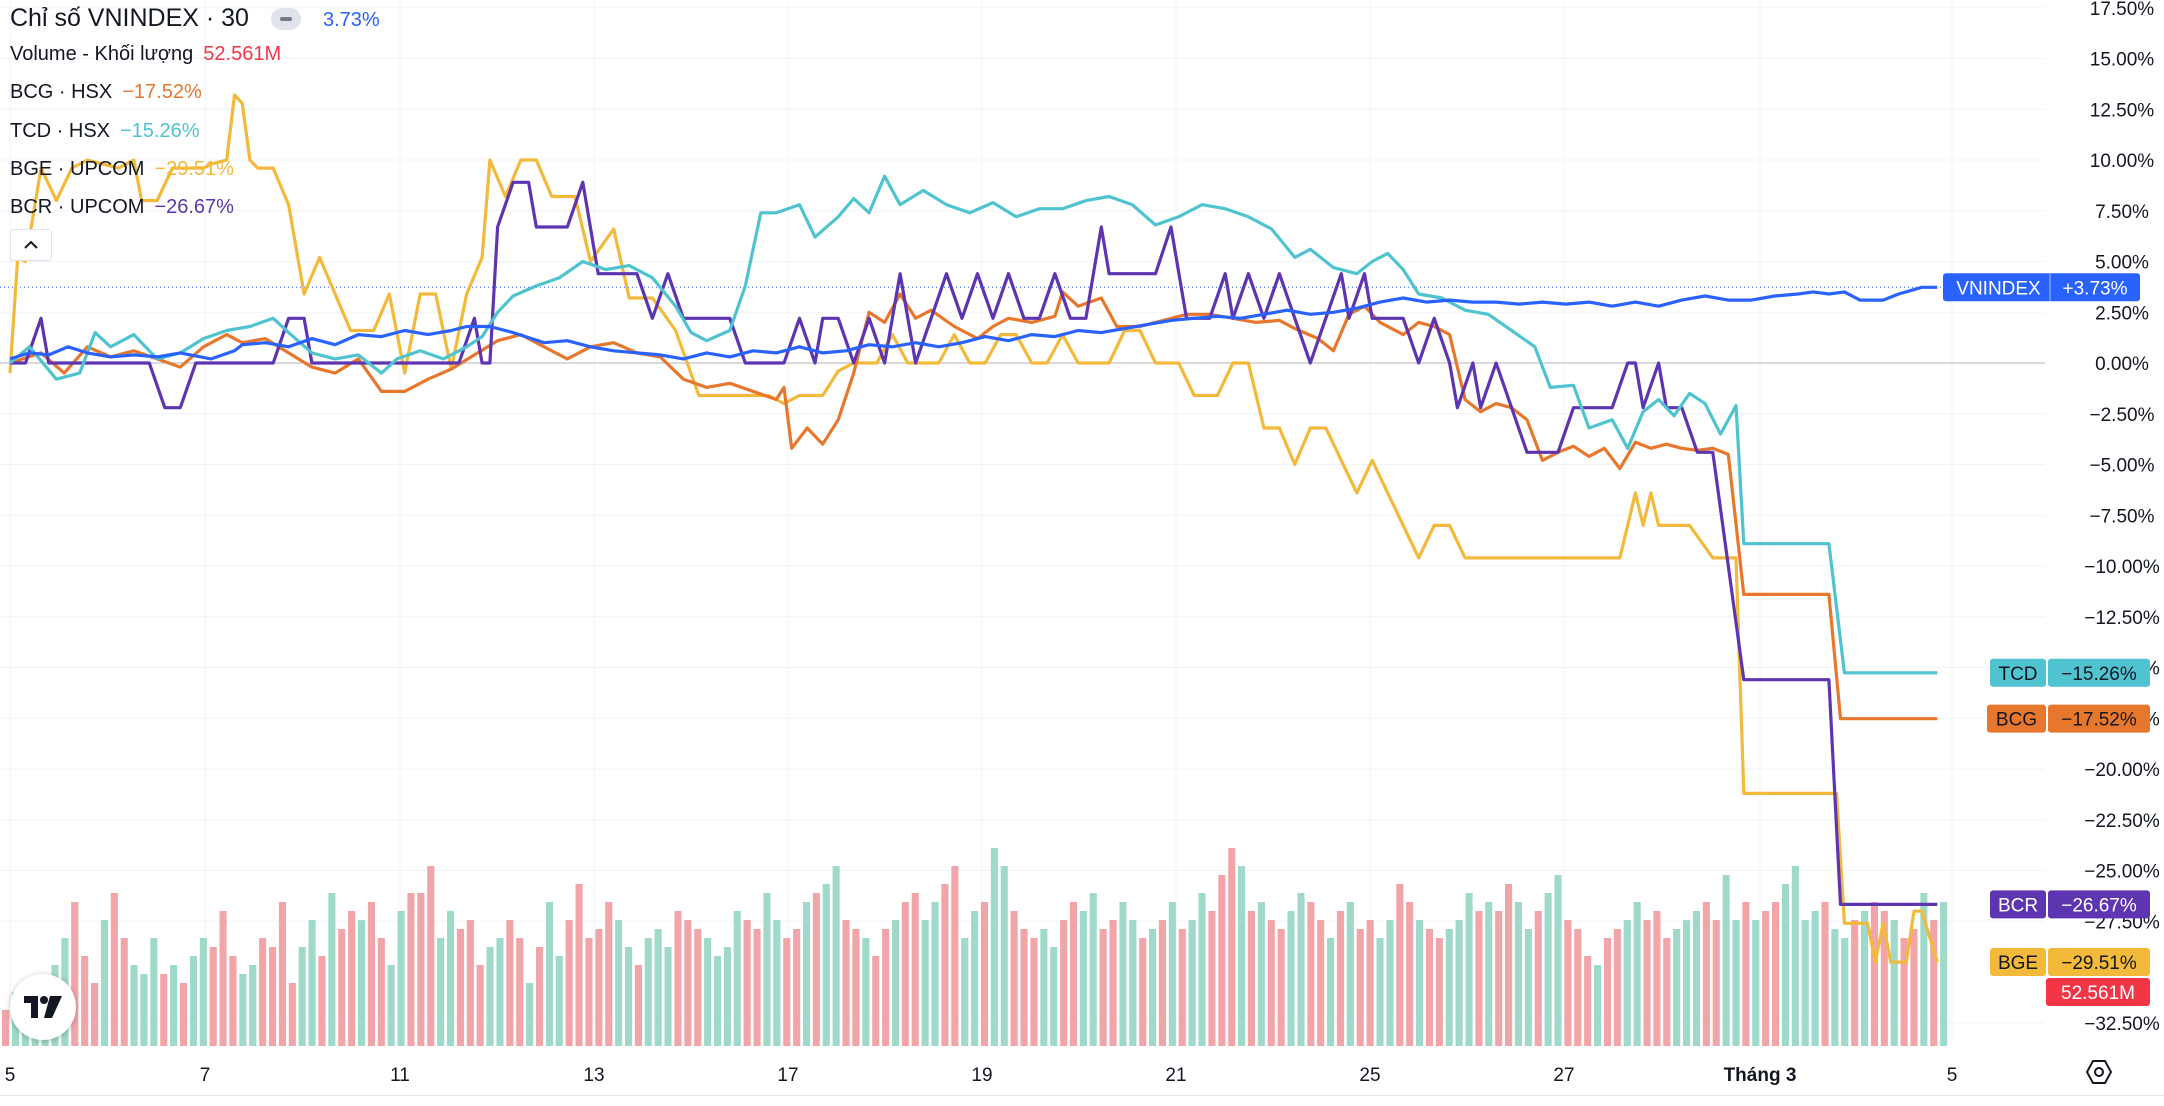  Describe the element at coordinates (2099, 720) in the screenshot. I see `price-badge-value: −17.52%` at that location.